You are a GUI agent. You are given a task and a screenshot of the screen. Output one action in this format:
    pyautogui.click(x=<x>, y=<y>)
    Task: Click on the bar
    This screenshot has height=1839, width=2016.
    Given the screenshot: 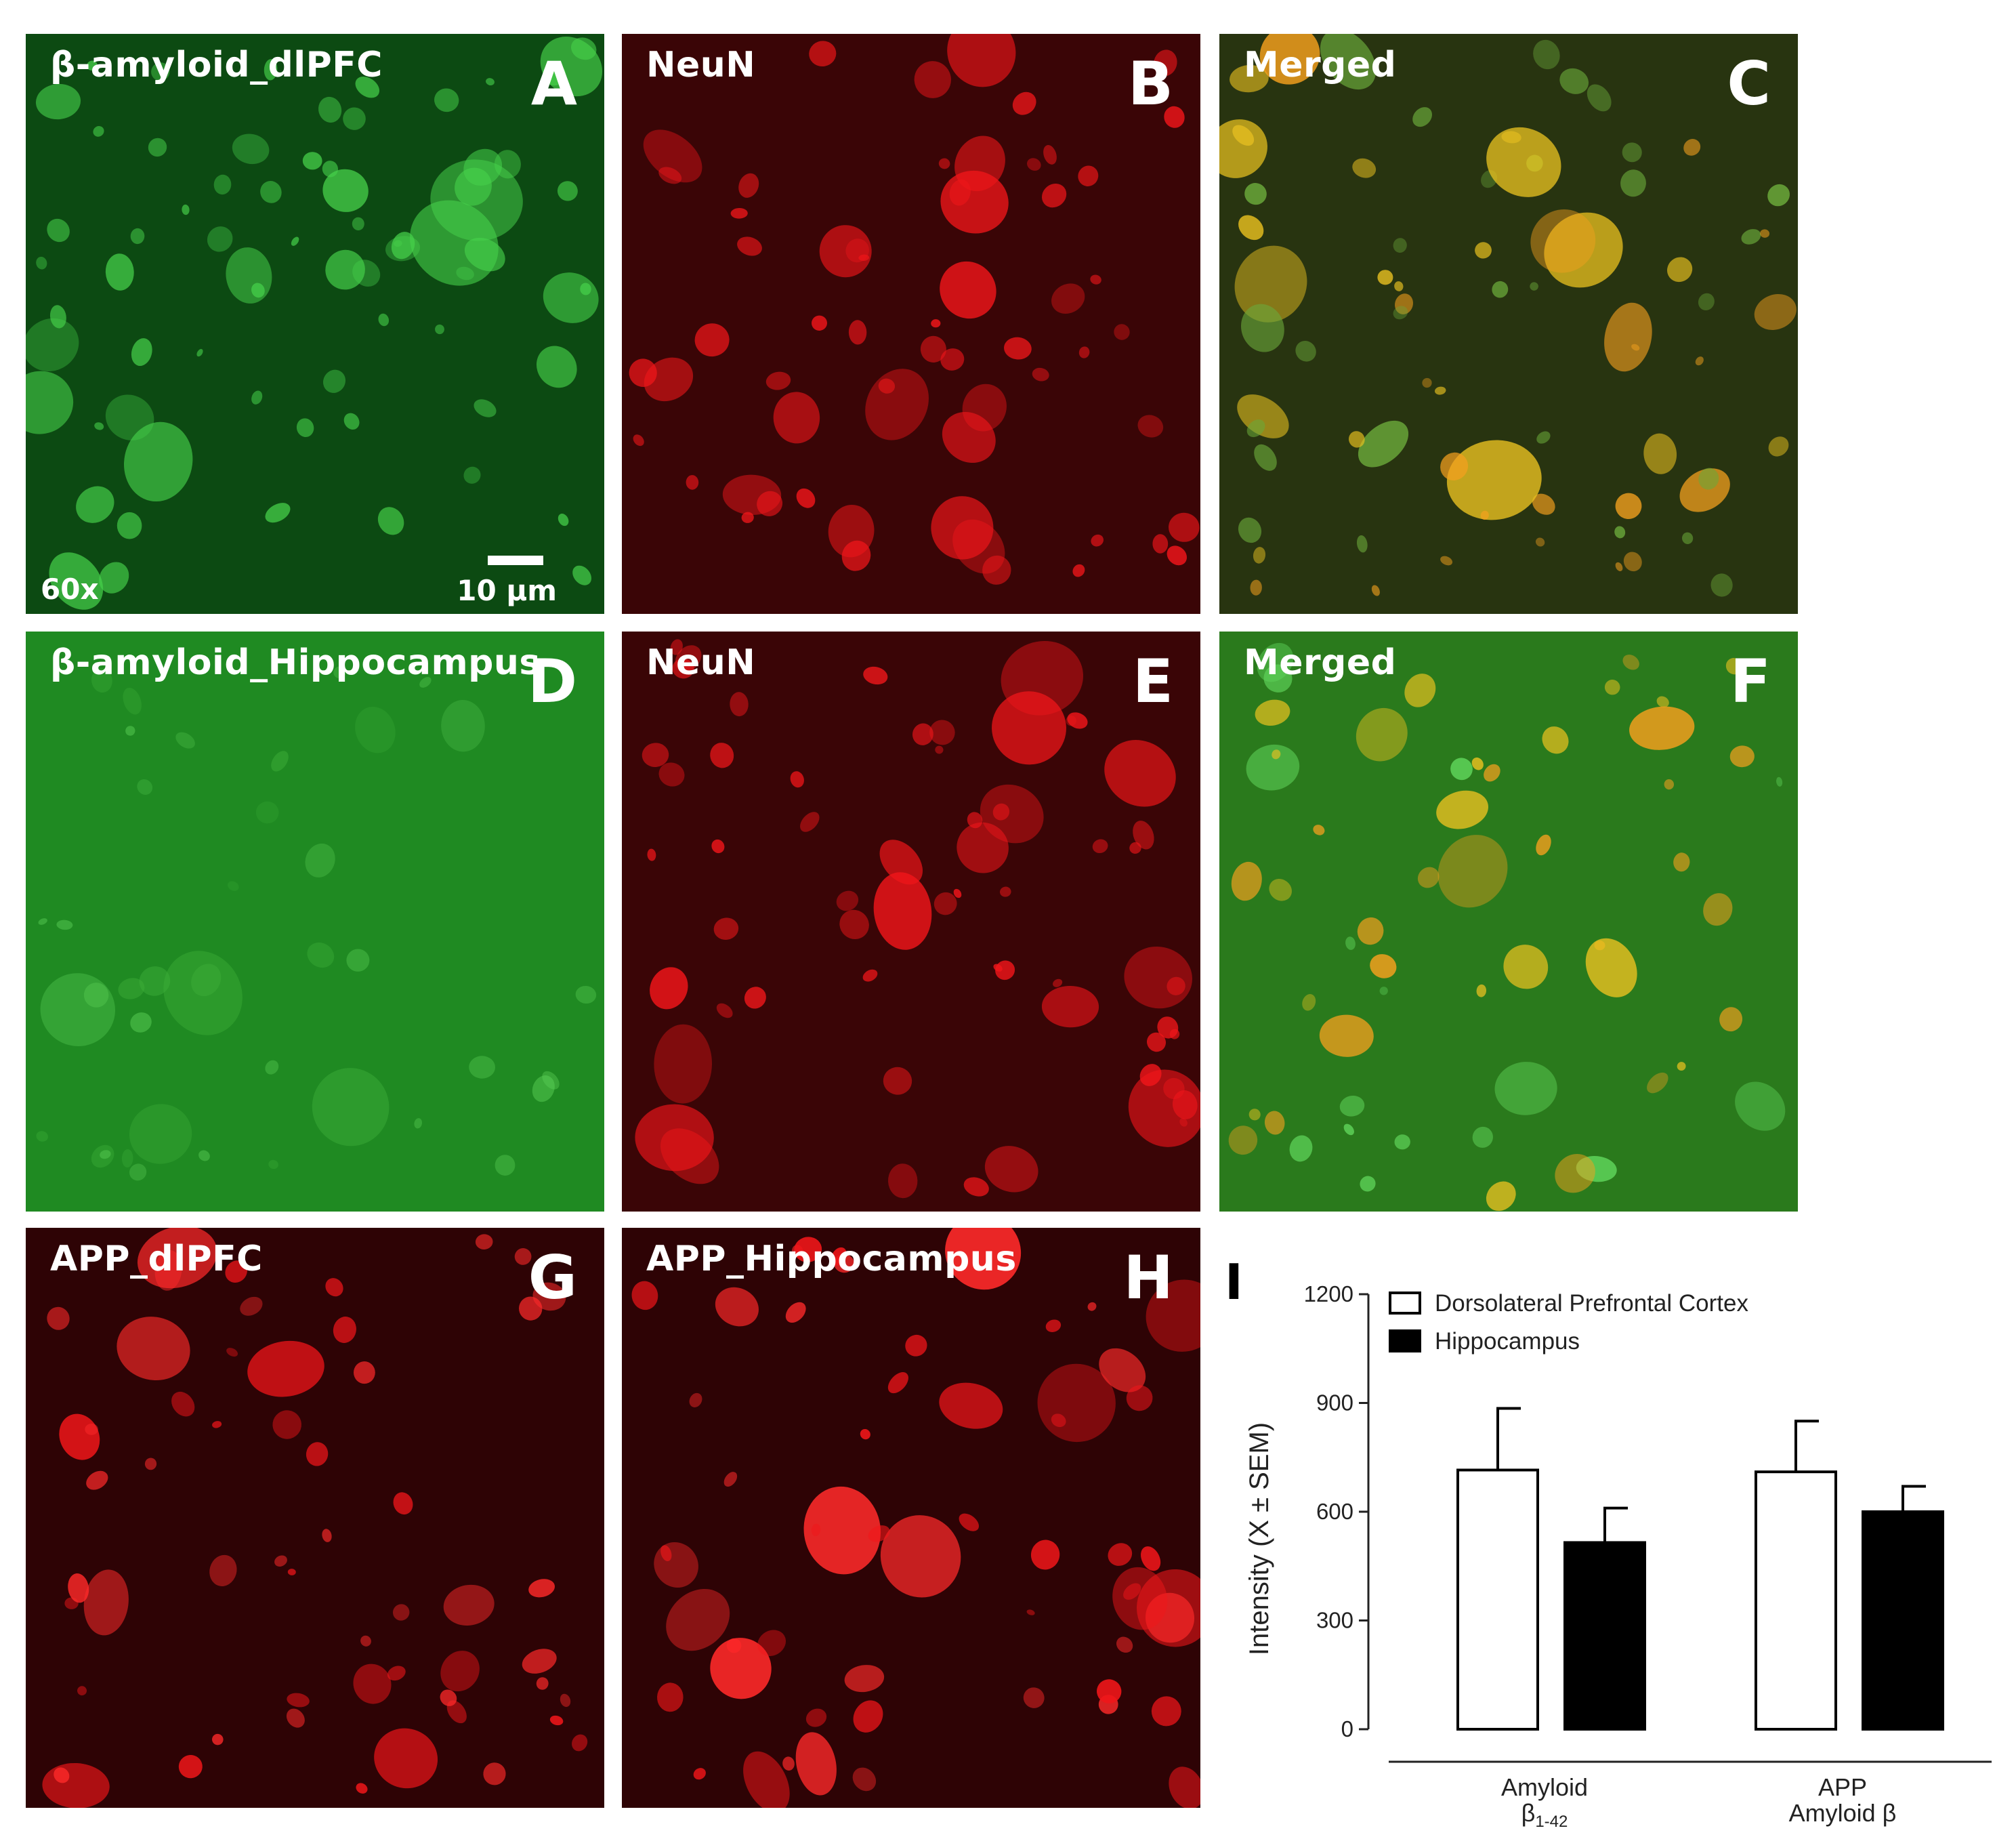 What is the action you would take?
    pyautogui.click(x=1796, y=1600)
    